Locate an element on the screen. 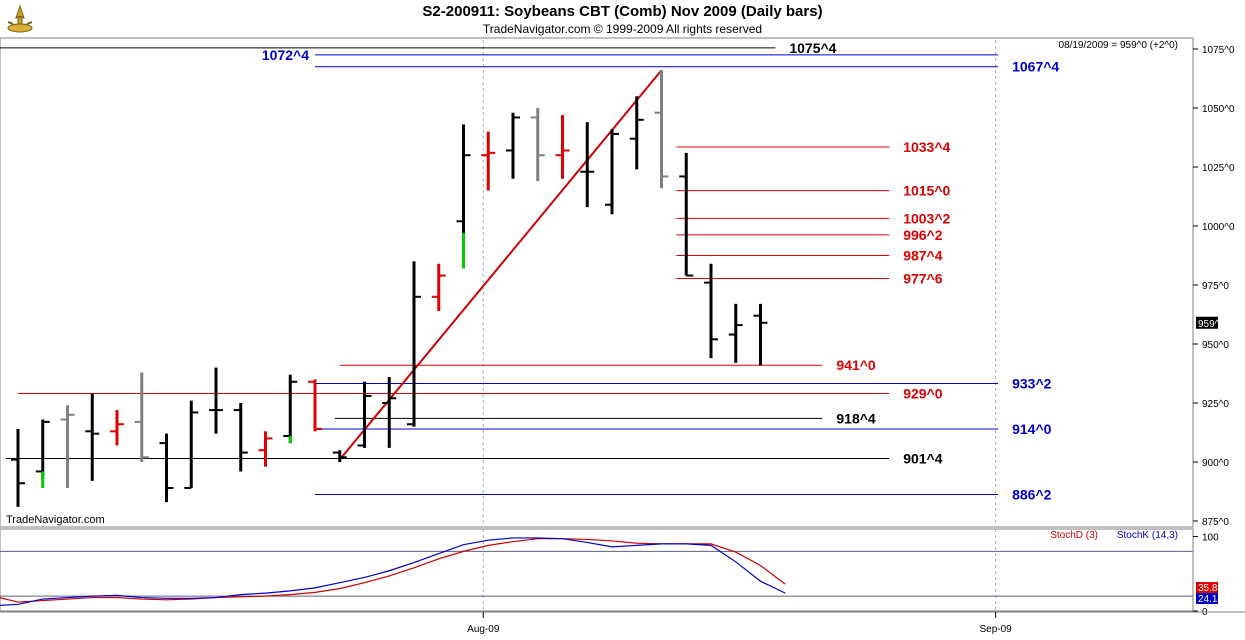 The width and height of the screenshot is (1245, 640). stoch-last-values: 35.85 24.14 is located at coordinates (1209, 593).